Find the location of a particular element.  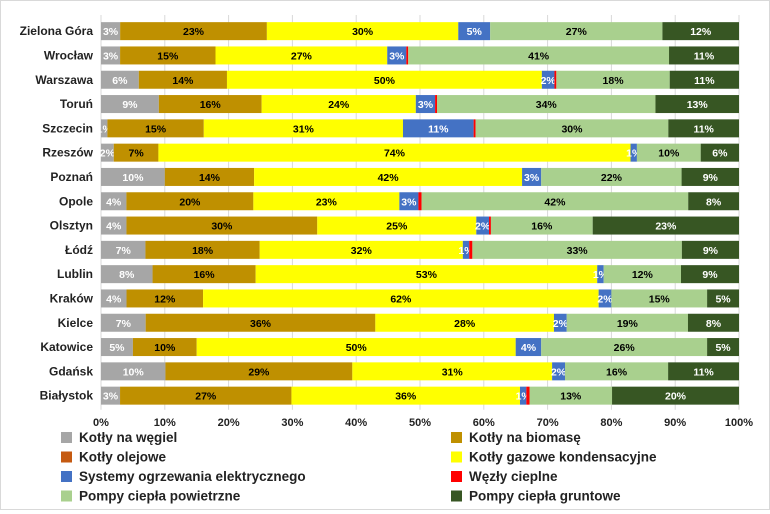

data-label: 12% is located at coordinates (701, 32).